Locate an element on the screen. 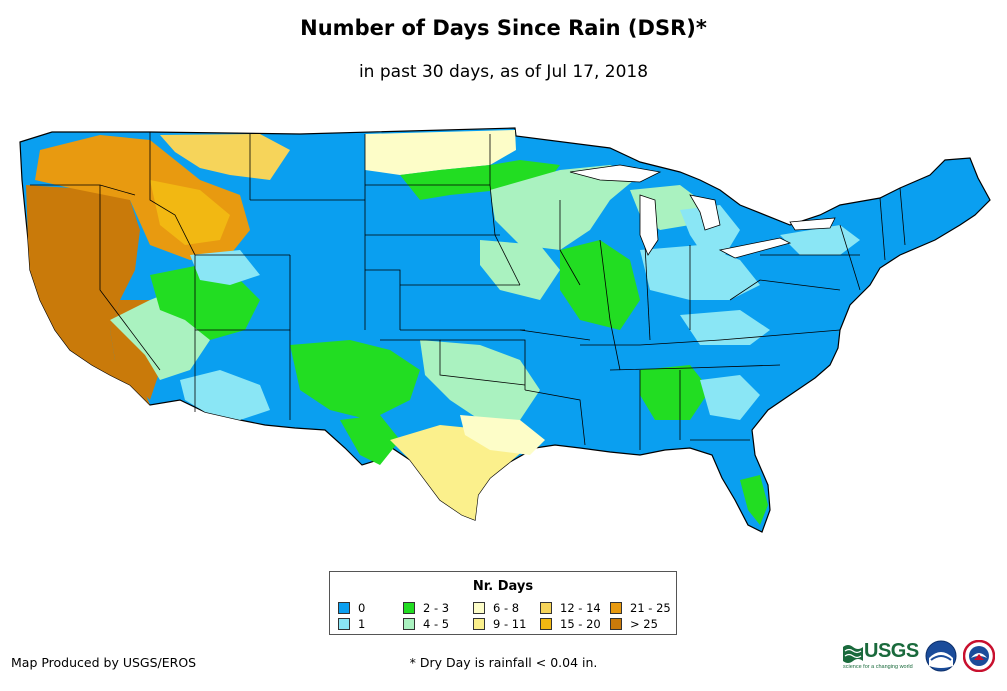  region-2-3-midwest is located at coordinates (600, 285).